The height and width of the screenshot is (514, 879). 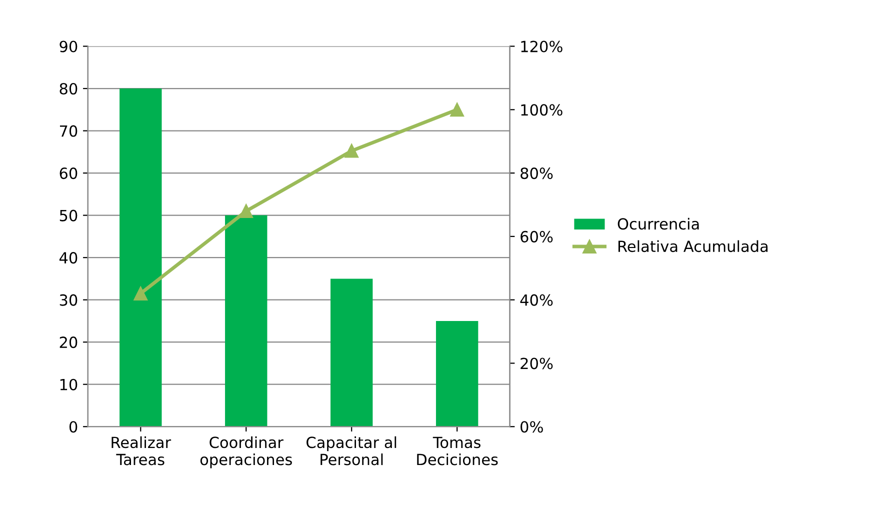 What do you see at coordinates (351, 451) in the screenshot?
I see `x-tick-label: Capacitar al Personal` at bounding box center [351, 451].